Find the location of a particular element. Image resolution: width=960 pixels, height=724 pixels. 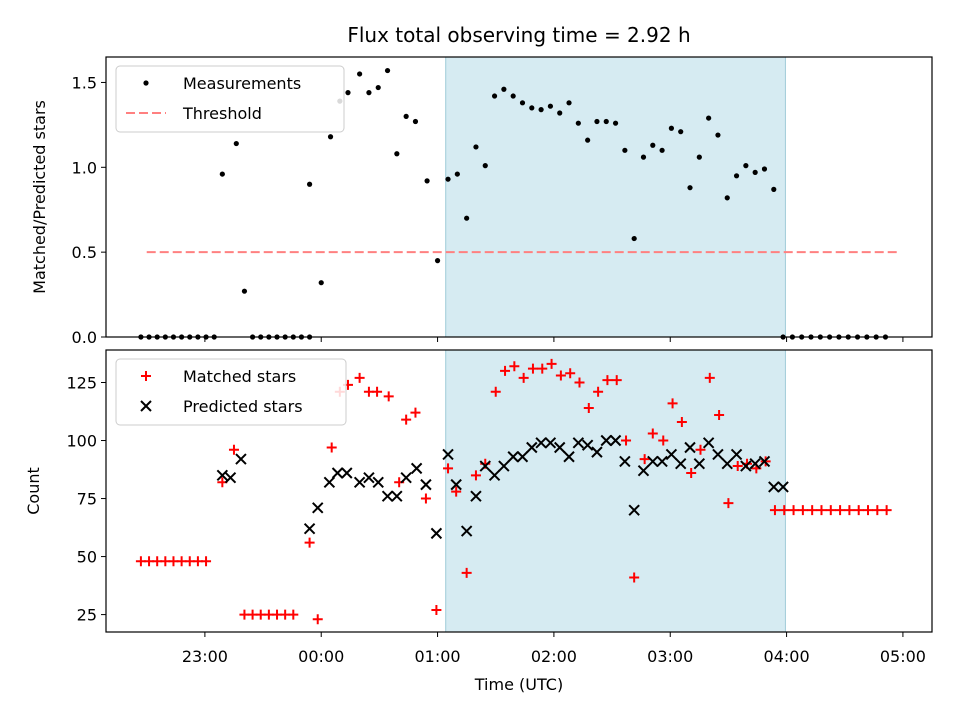

x-axis-label: Time (UTC) is located at coordinates (518, 684).